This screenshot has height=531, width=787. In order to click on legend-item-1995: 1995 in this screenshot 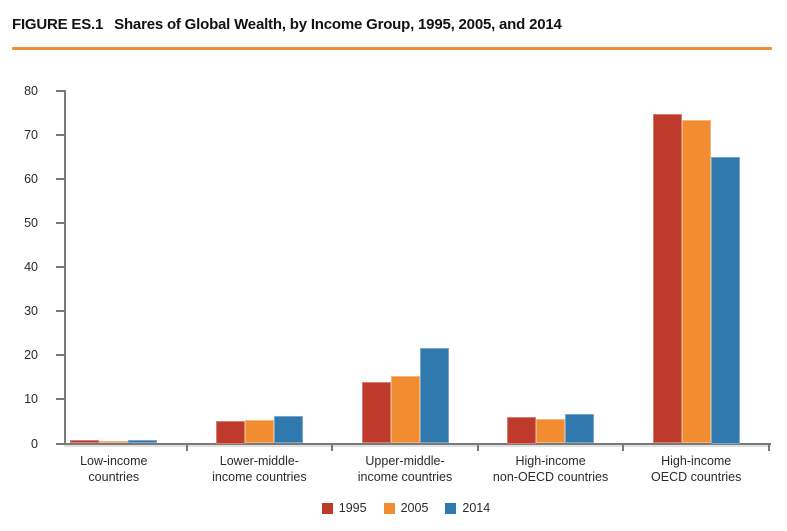, I will do `click(344, 508)`.